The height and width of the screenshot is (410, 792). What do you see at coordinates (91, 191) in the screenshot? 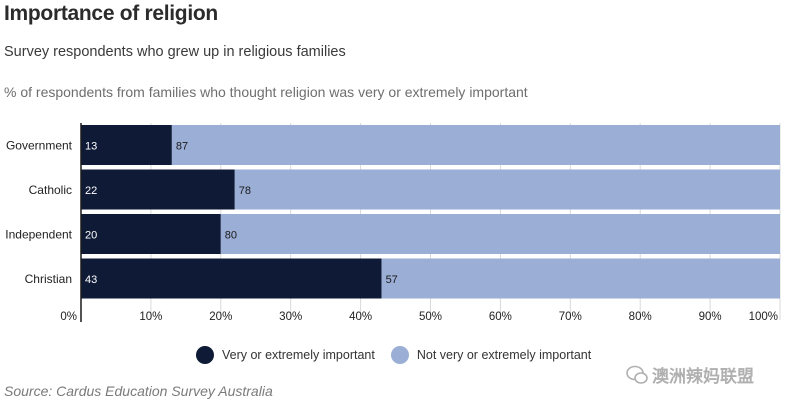
I see `data-label: 22` at bounding box center [91, 191].